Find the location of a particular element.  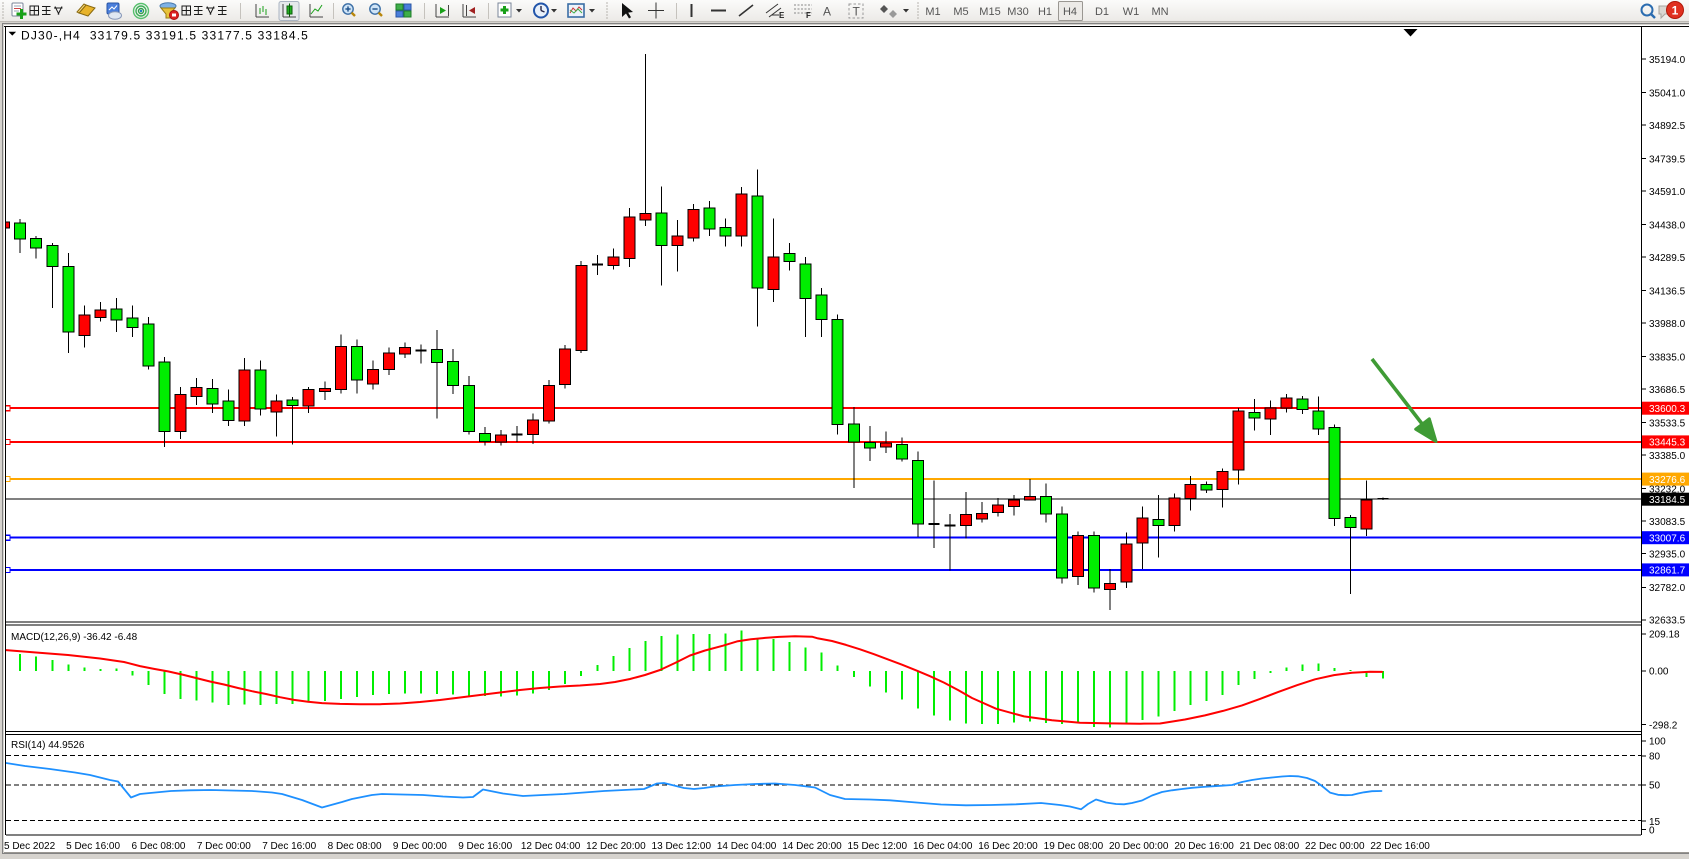

svg-text: MN is located at coordinates (1159, 12).